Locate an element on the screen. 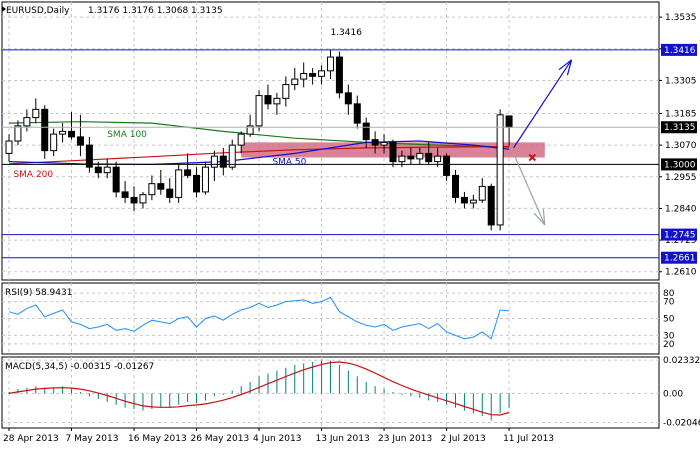  forecast-arrow-up-shaft is located at coordinates (543, 104).